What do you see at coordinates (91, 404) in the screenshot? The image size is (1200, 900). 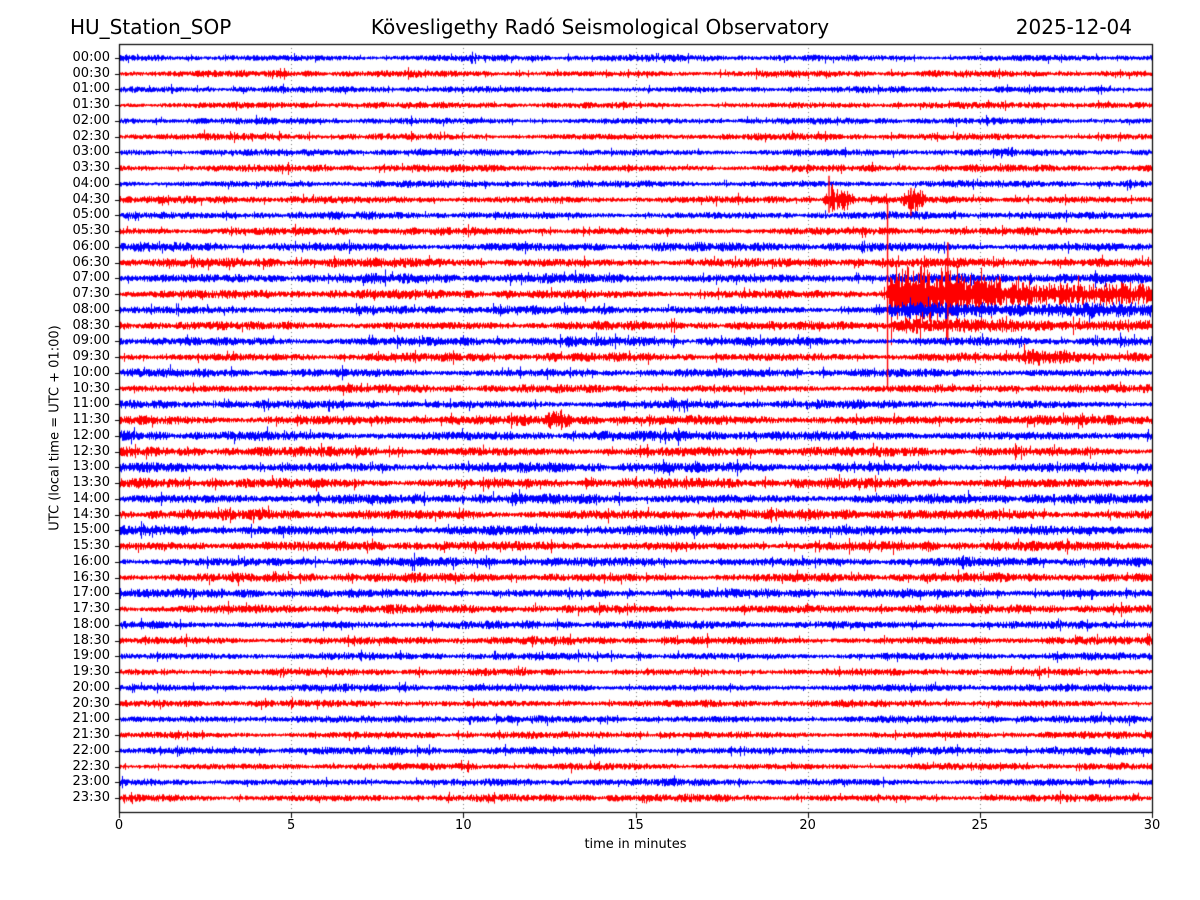 I see `y-tick-label: 11:00` at bounding box center [91, 404].